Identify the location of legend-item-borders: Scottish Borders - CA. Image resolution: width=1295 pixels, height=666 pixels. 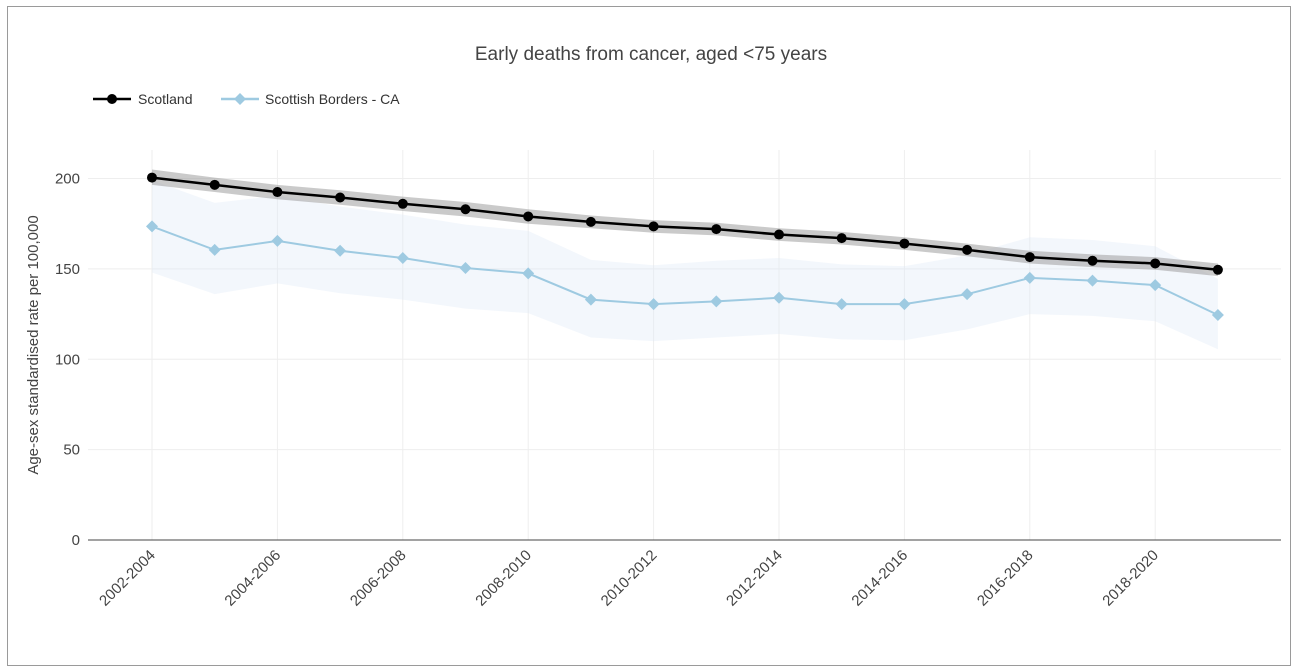
(310, 99).